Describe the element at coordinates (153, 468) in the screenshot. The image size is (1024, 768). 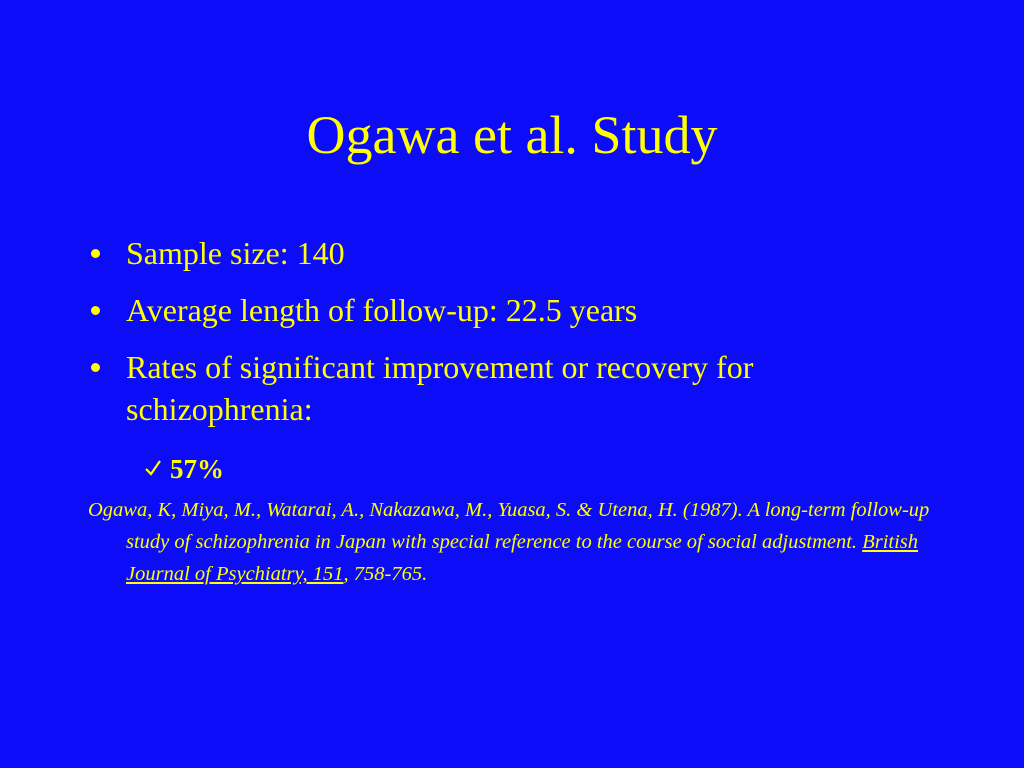
I see `check-icon` at that location.